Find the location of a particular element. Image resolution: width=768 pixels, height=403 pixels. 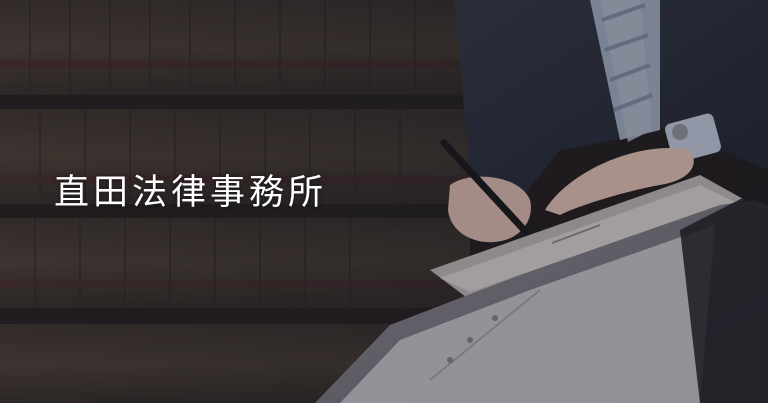

left-hand is located at coordinates (619, 181).